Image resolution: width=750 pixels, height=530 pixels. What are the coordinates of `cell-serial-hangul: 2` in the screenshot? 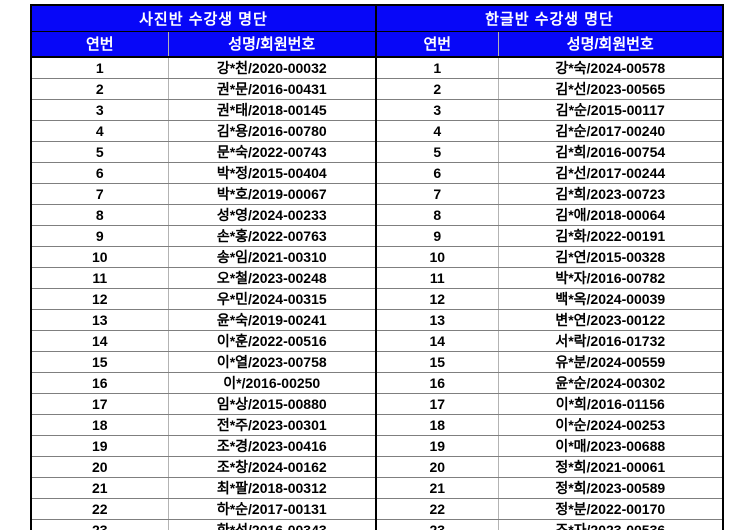 It's located at (437, 89).